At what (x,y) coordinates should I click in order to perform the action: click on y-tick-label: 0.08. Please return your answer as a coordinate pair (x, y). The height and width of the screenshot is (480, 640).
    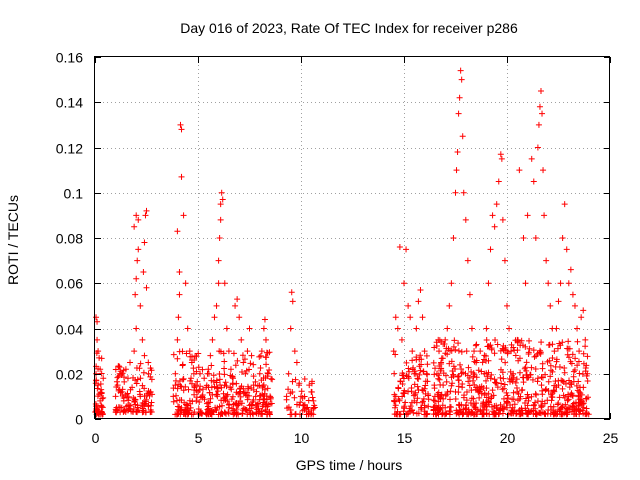
    Looking at the image, I should click on (69, 239).